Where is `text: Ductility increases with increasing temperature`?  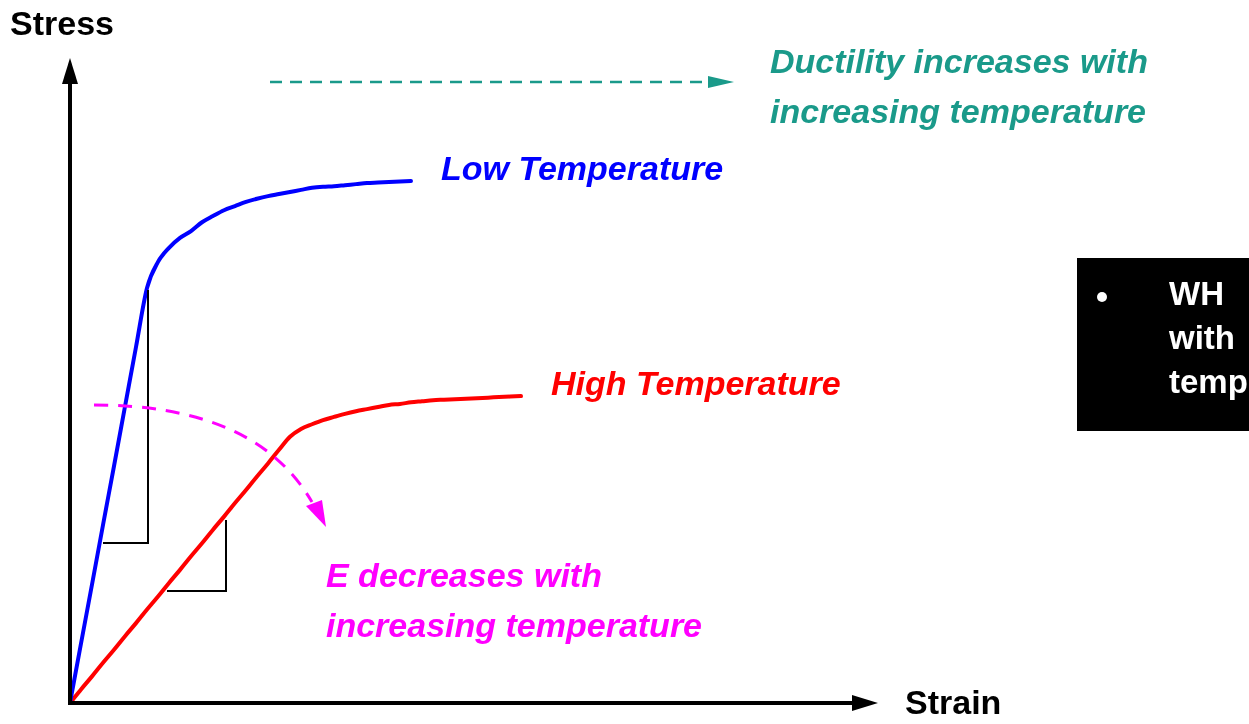 text: Ductility increases with increasing temperature is located at coordinates (959, 86).